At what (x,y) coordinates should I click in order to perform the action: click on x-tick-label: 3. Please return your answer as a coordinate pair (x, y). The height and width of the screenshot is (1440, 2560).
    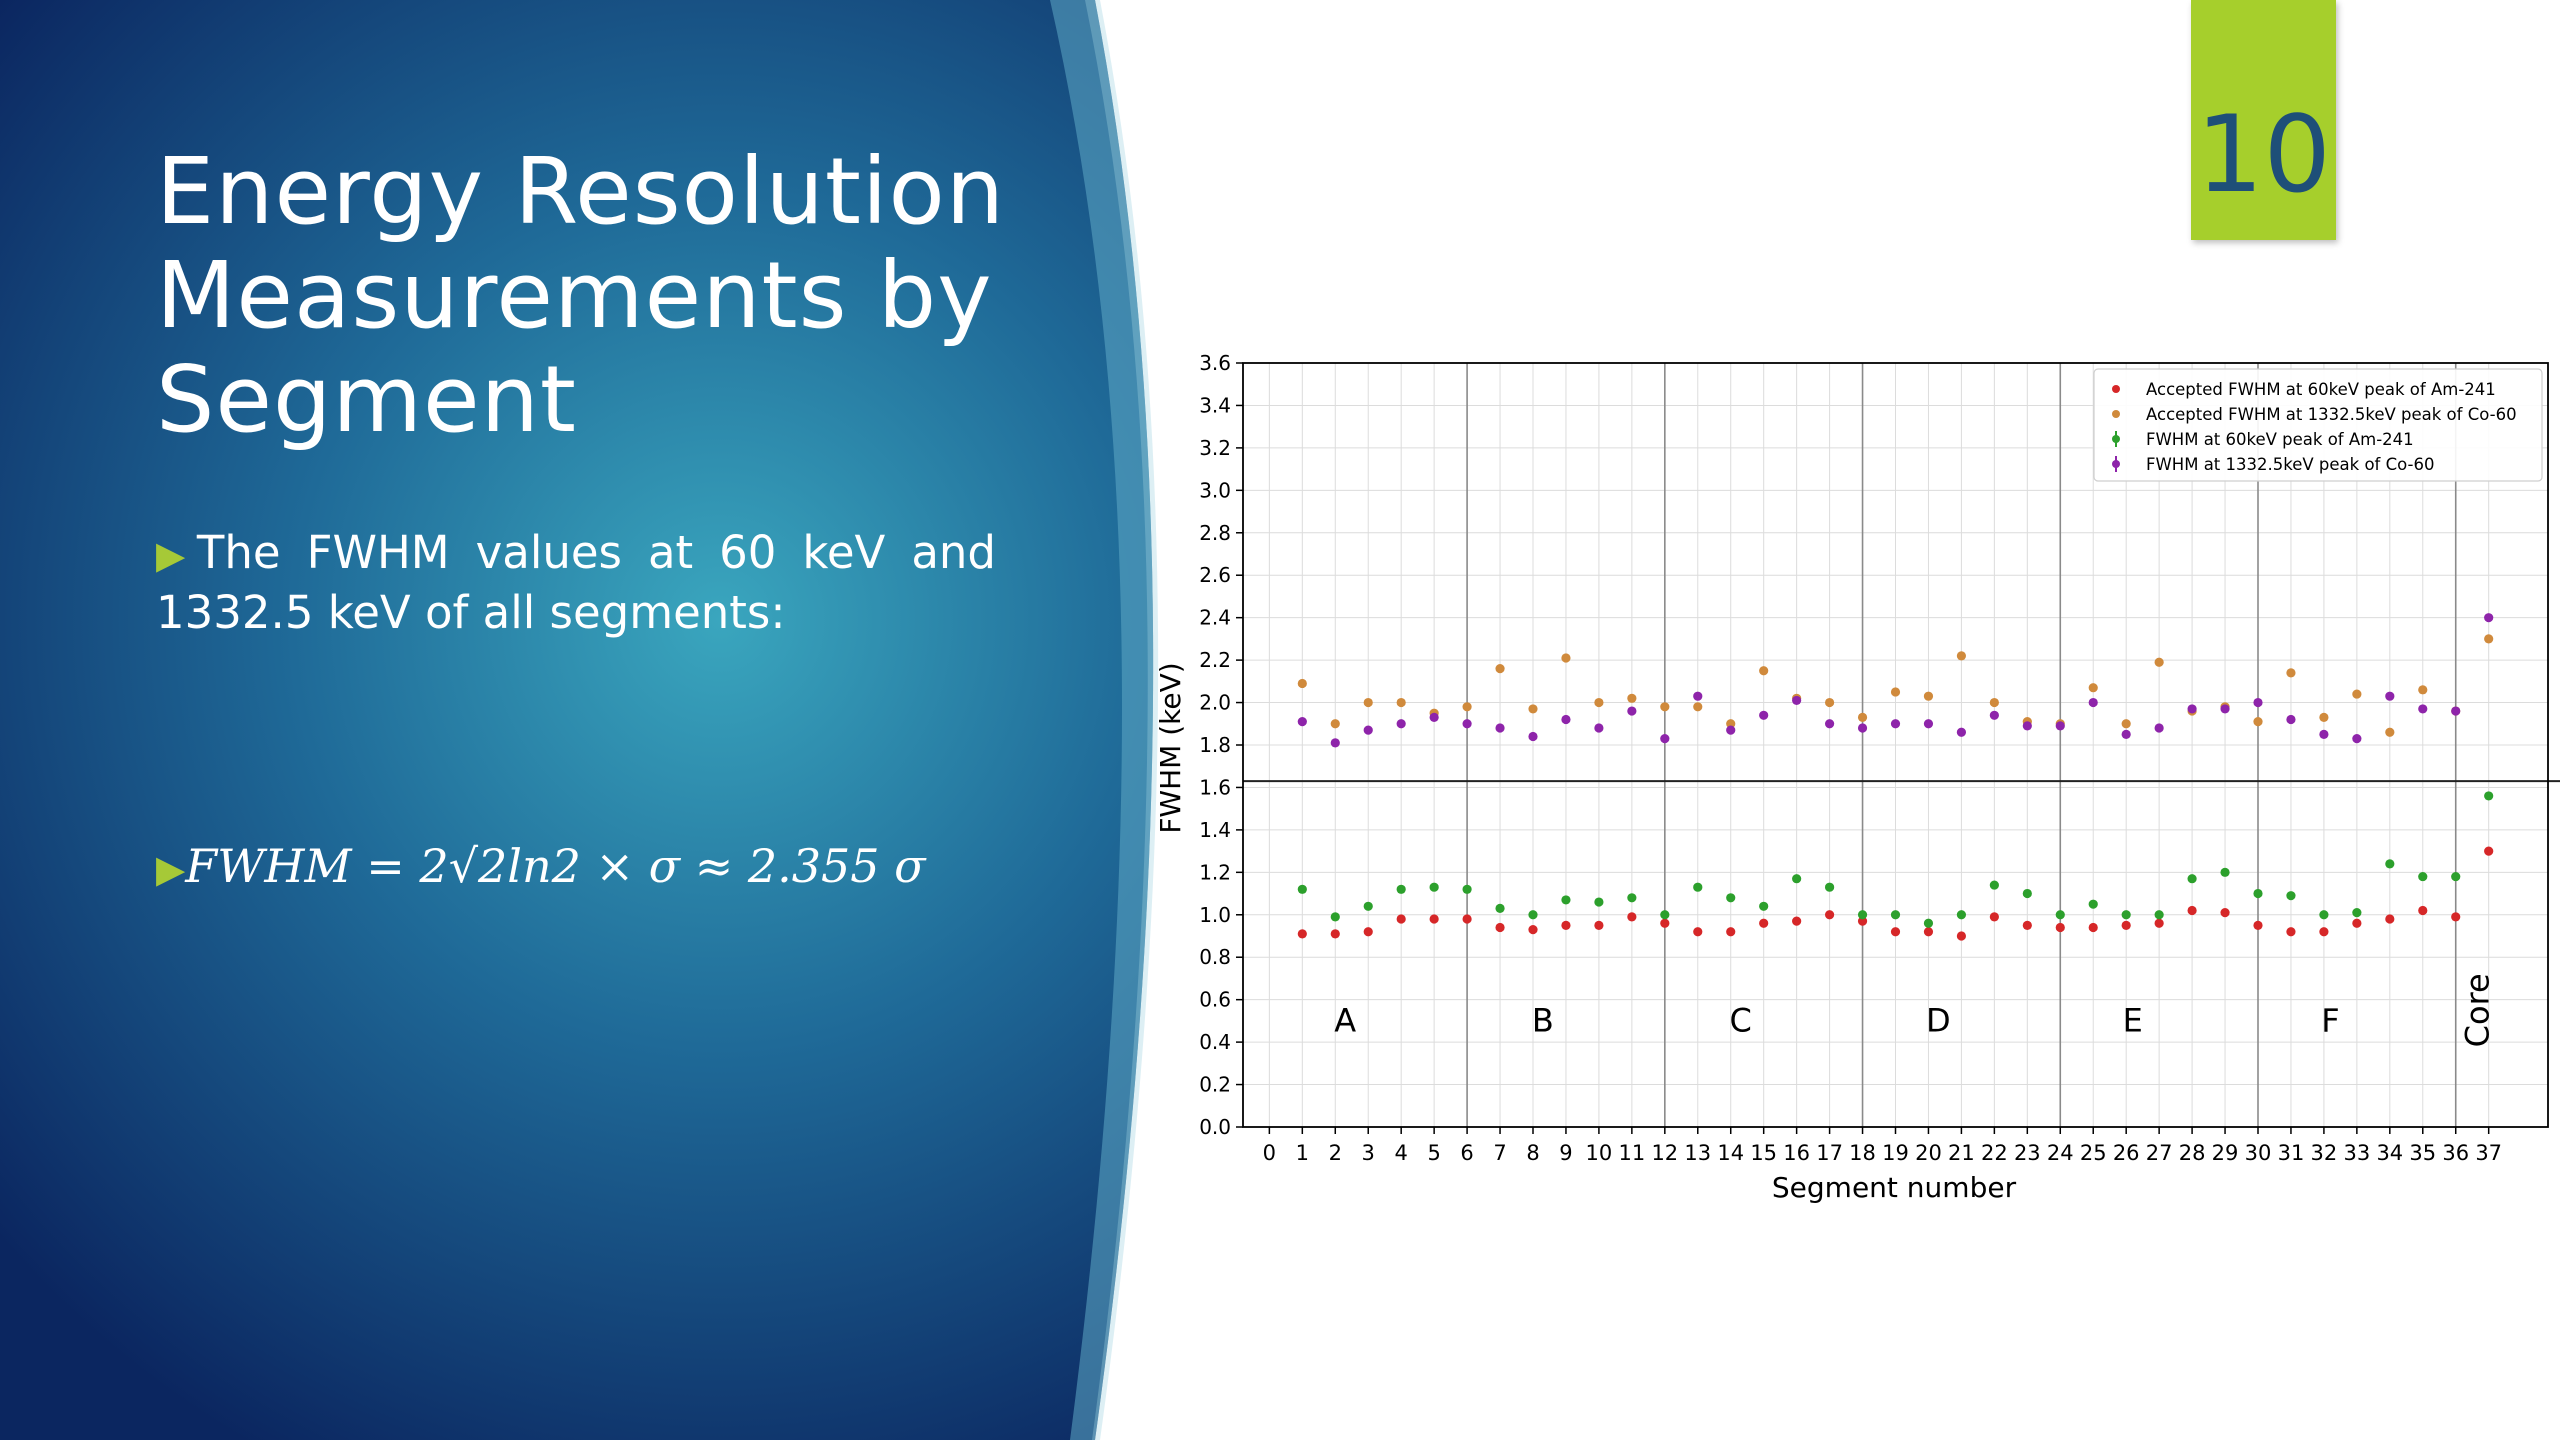
    Looking at the image, I should click on (1368, 1153).